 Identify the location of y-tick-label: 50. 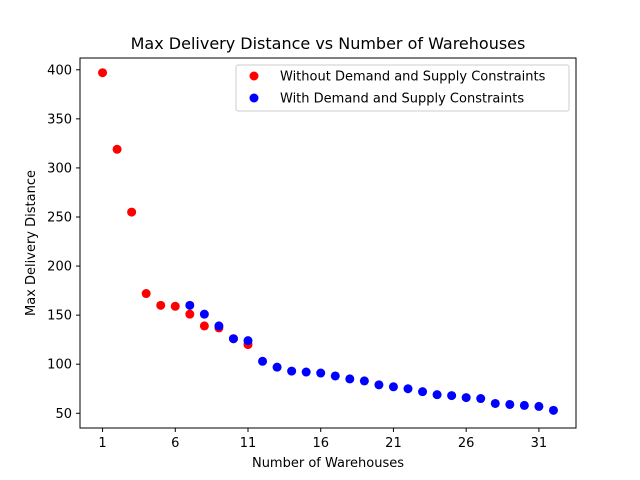
(63, 414).